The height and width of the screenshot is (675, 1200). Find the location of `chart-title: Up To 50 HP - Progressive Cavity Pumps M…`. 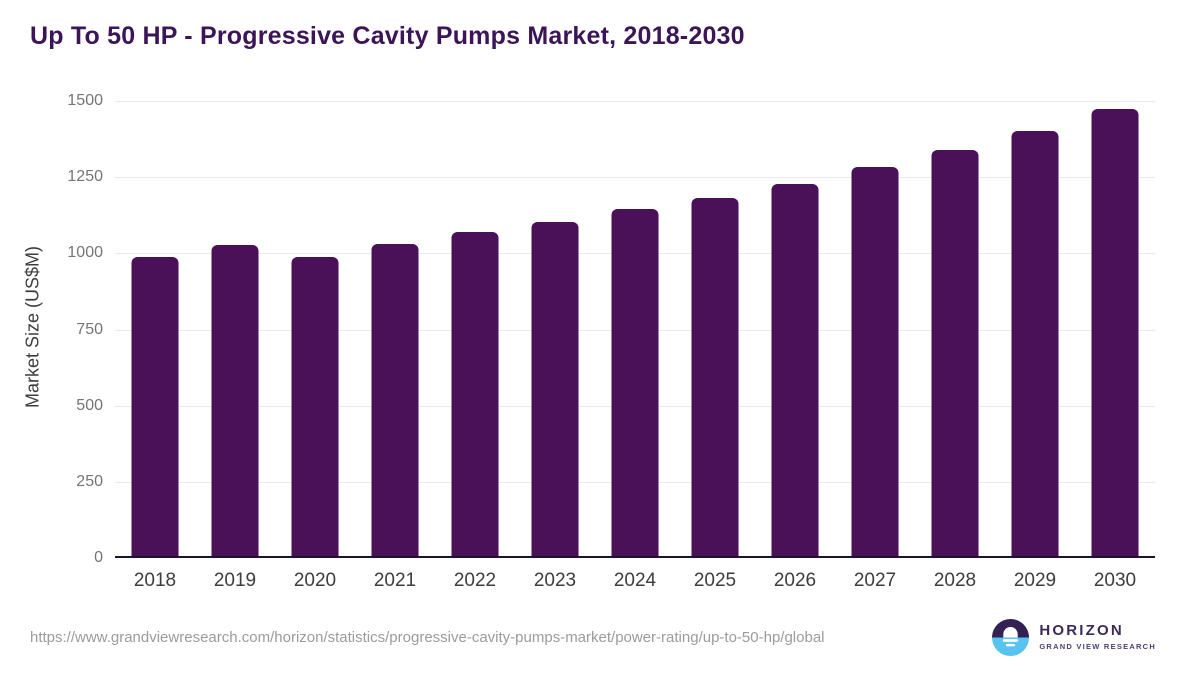

chart-title: Up To 50 HP - Progressive Cavity Pumps M… is located at coordinates (387, 36).